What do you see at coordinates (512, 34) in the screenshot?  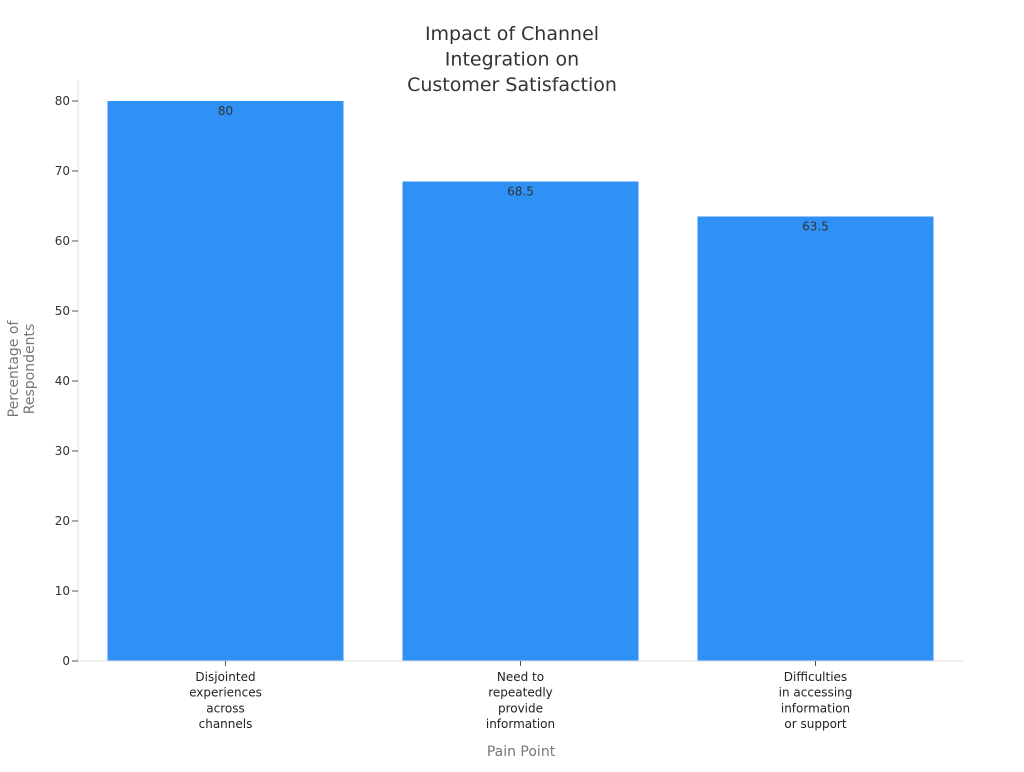 I see `chart-title-line: Impact of Channel` at bounding box center [512, 34].